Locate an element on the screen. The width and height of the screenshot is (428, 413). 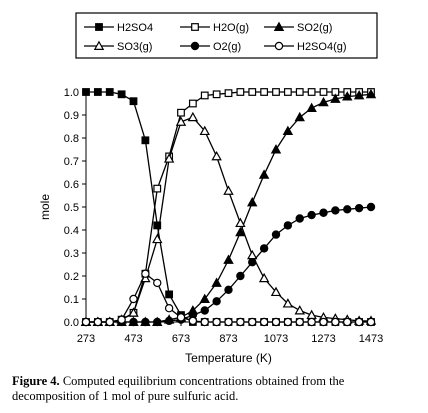
y-tick-label: 0.4 is located at coordinates (71, 231).